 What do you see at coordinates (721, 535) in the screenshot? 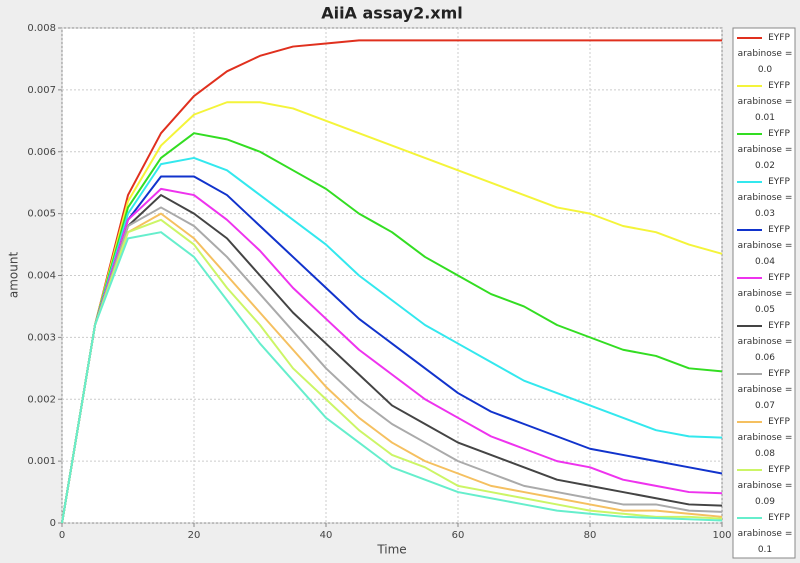
I see `x-tick-label: 100` at bounding box center [721, 535].